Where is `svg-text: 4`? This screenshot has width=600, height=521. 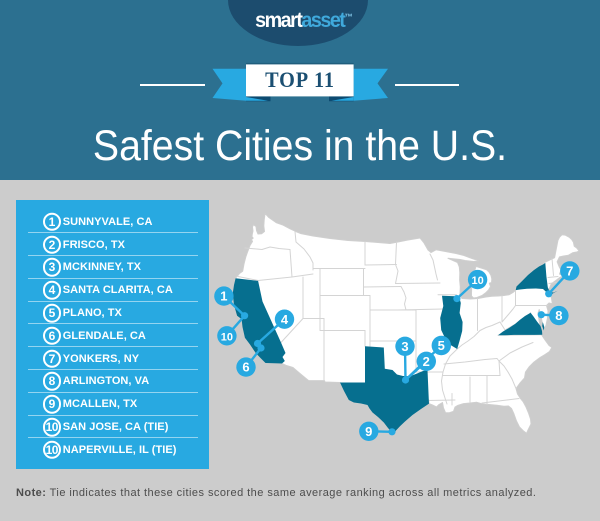 svg-text: 4 is located at coordinates (285, 319).